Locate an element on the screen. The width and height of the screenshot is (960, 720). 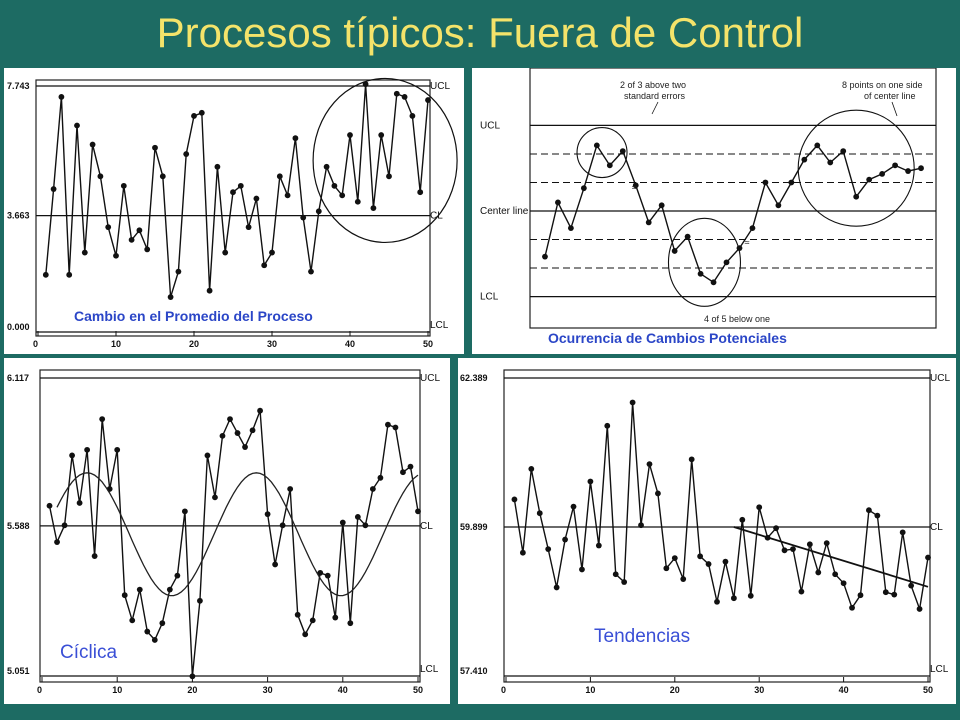
y-tick-label: 59.899 is located at coordinates (474, 527).